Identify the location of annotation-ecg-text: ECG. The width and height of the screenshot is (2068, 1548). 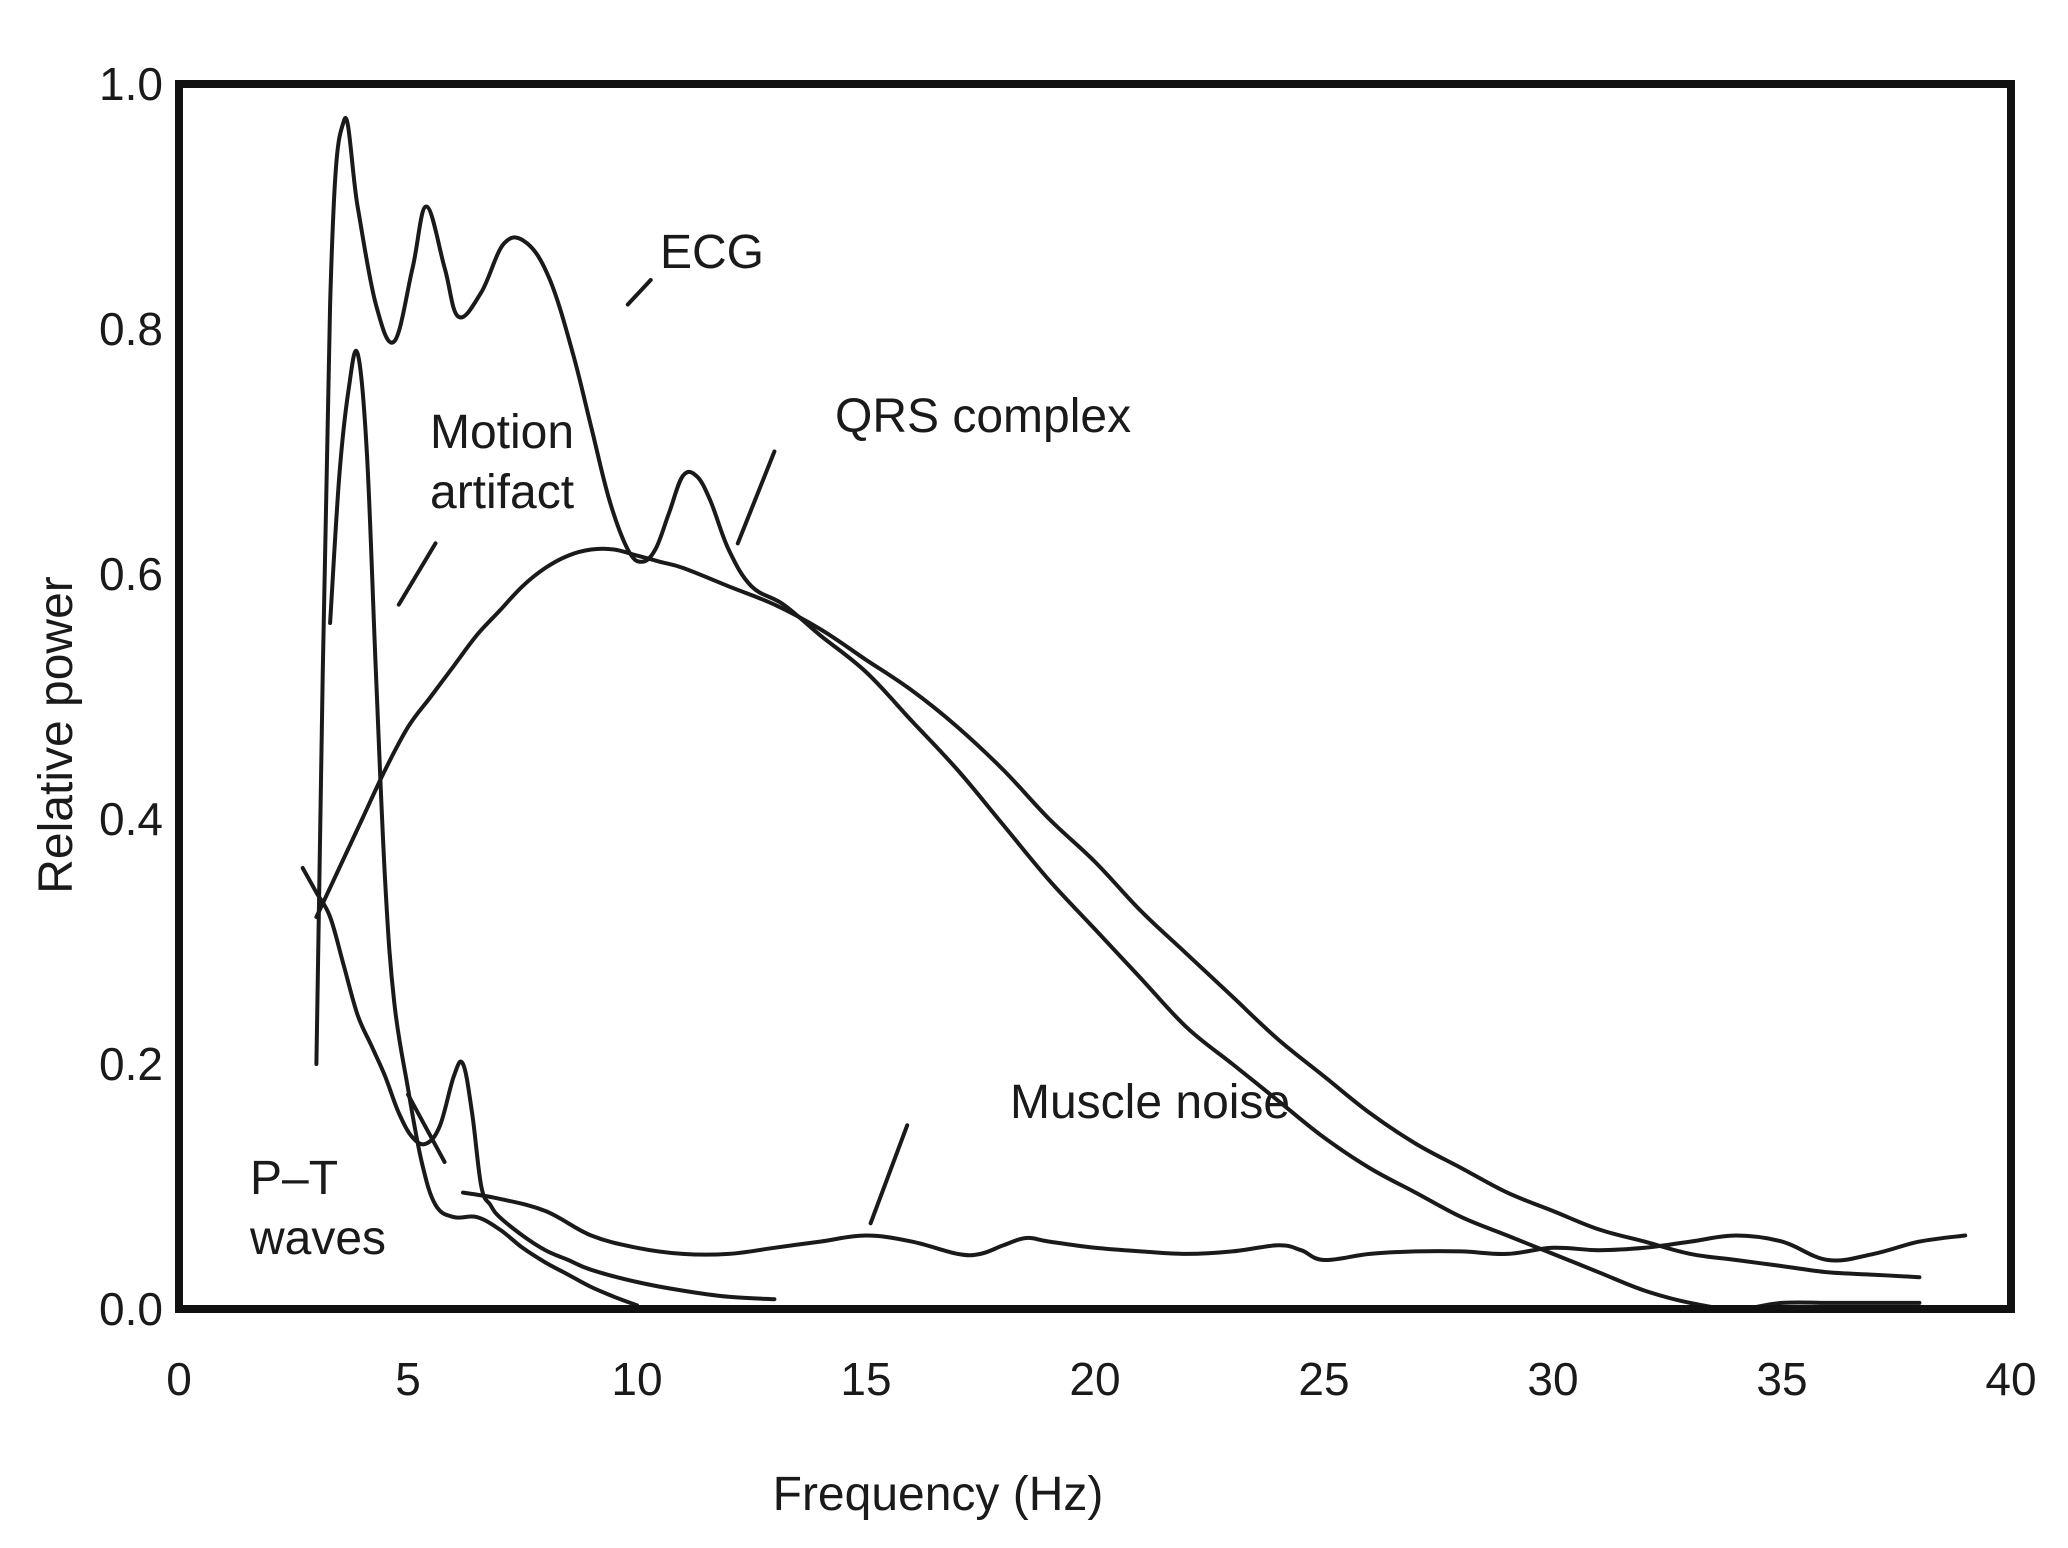
(712, 252).